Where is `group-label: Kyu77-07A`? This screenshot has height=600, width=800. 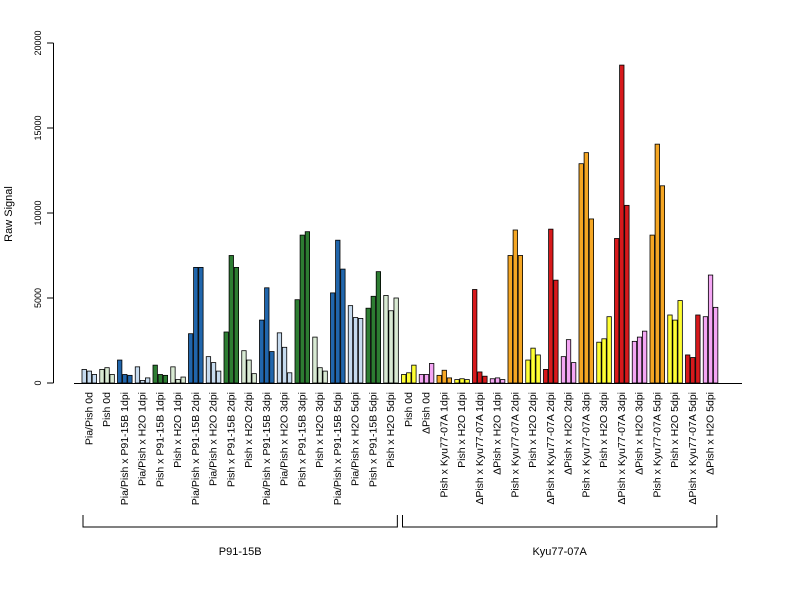 group-label: Kyu77-07A is located at coordinates (559, 552).